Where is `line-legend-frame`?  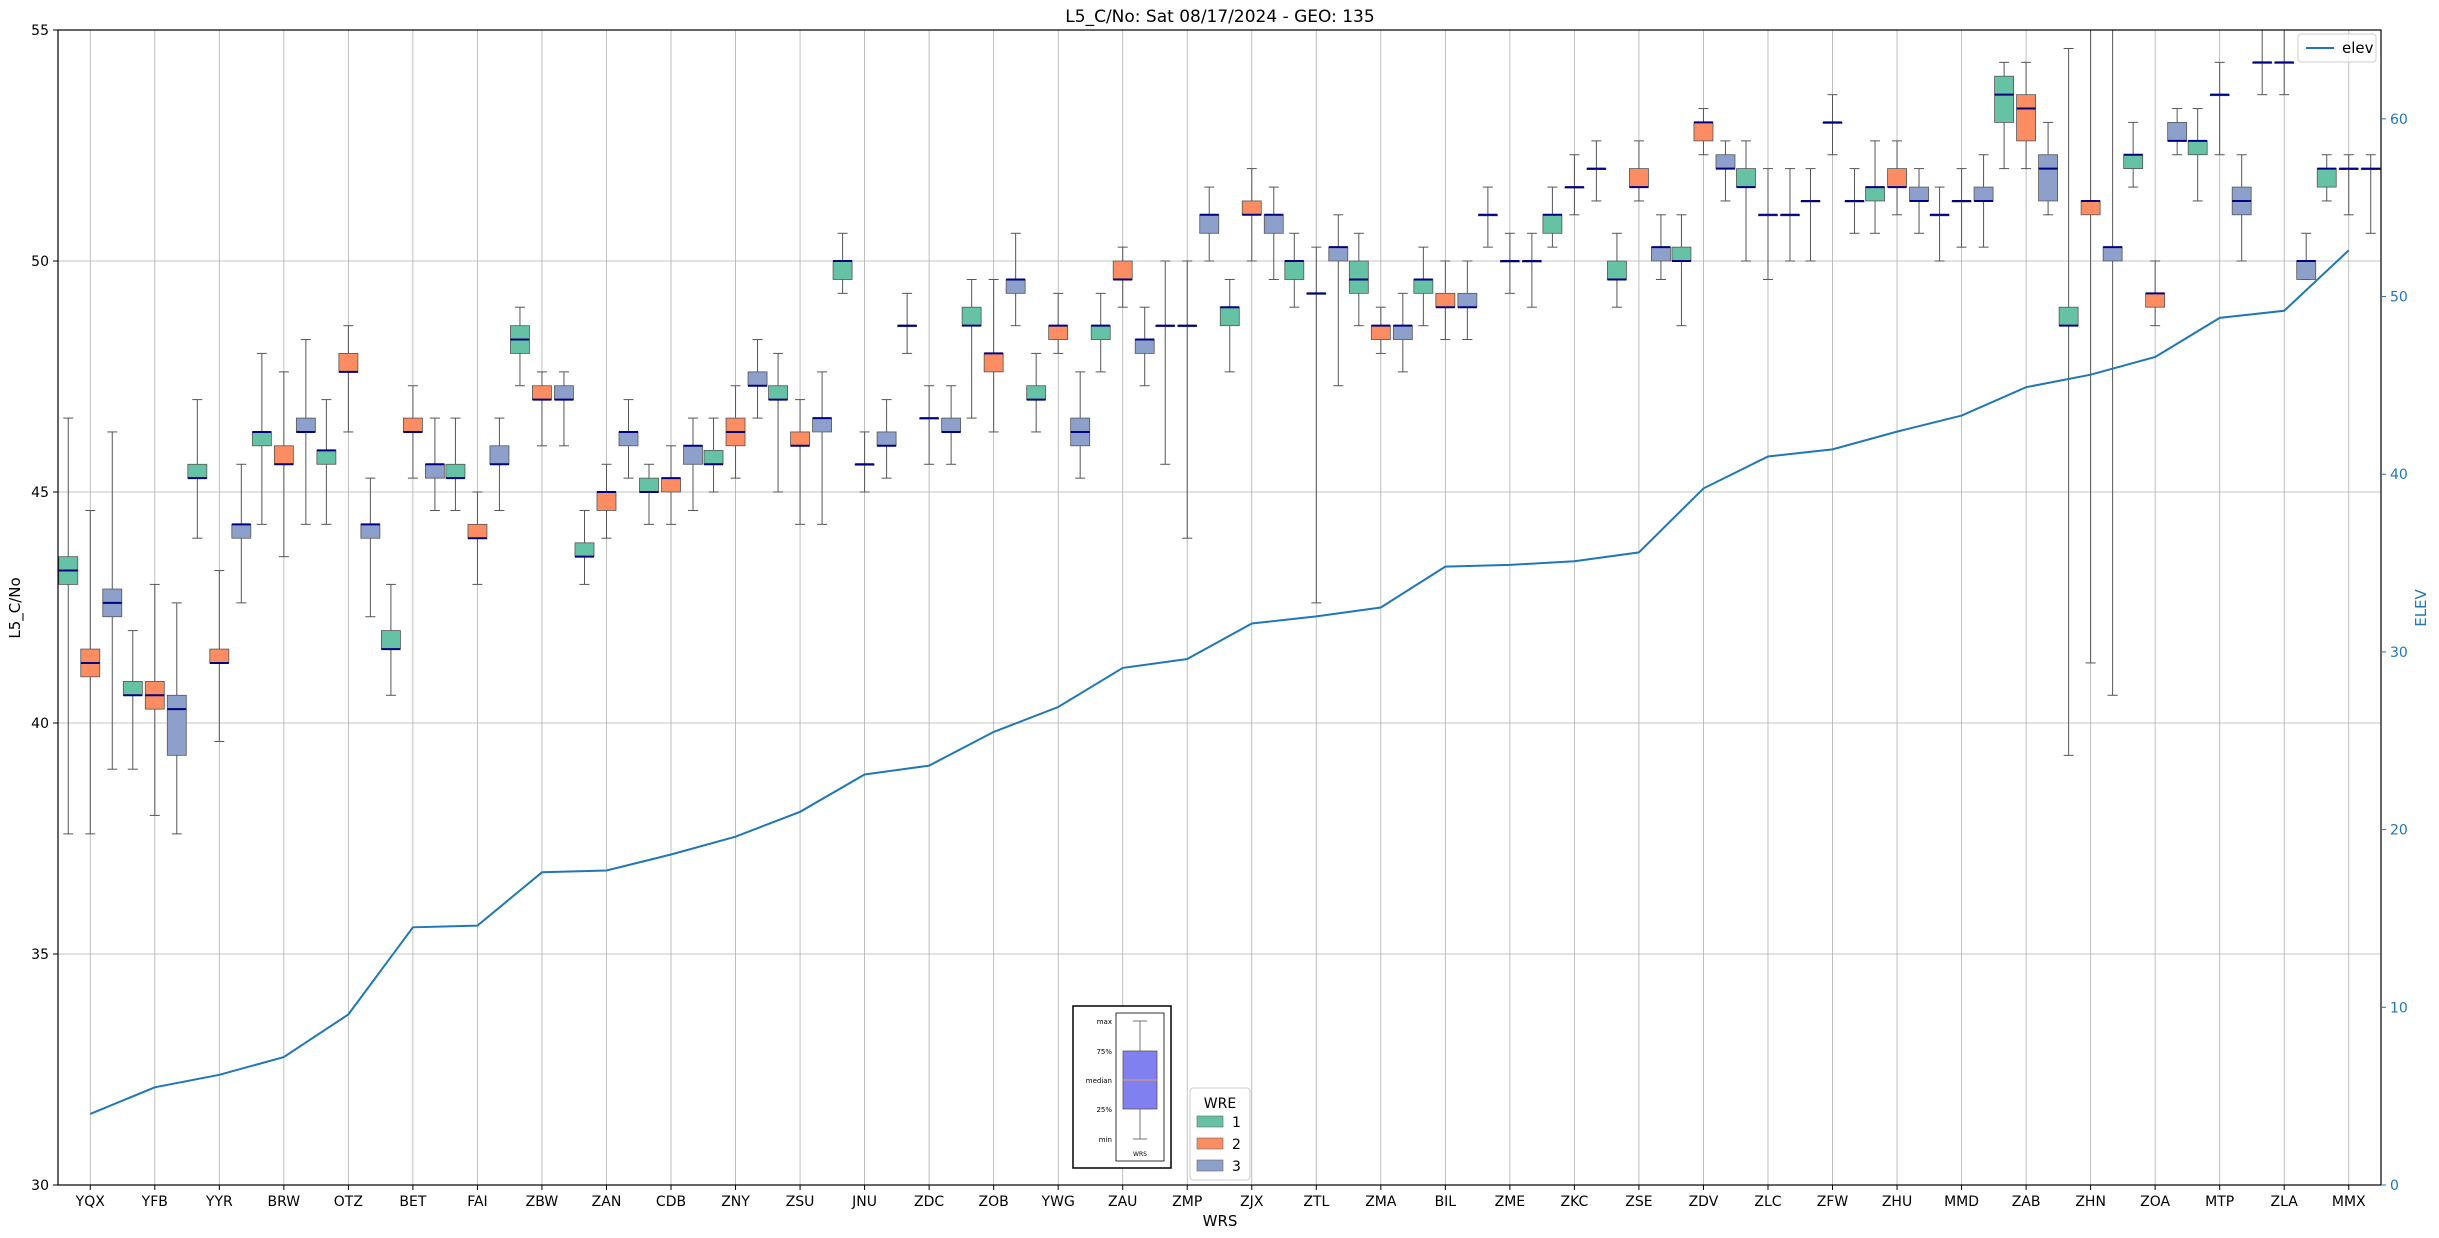
line-legend-frame is located at coordinates (2337, 48).